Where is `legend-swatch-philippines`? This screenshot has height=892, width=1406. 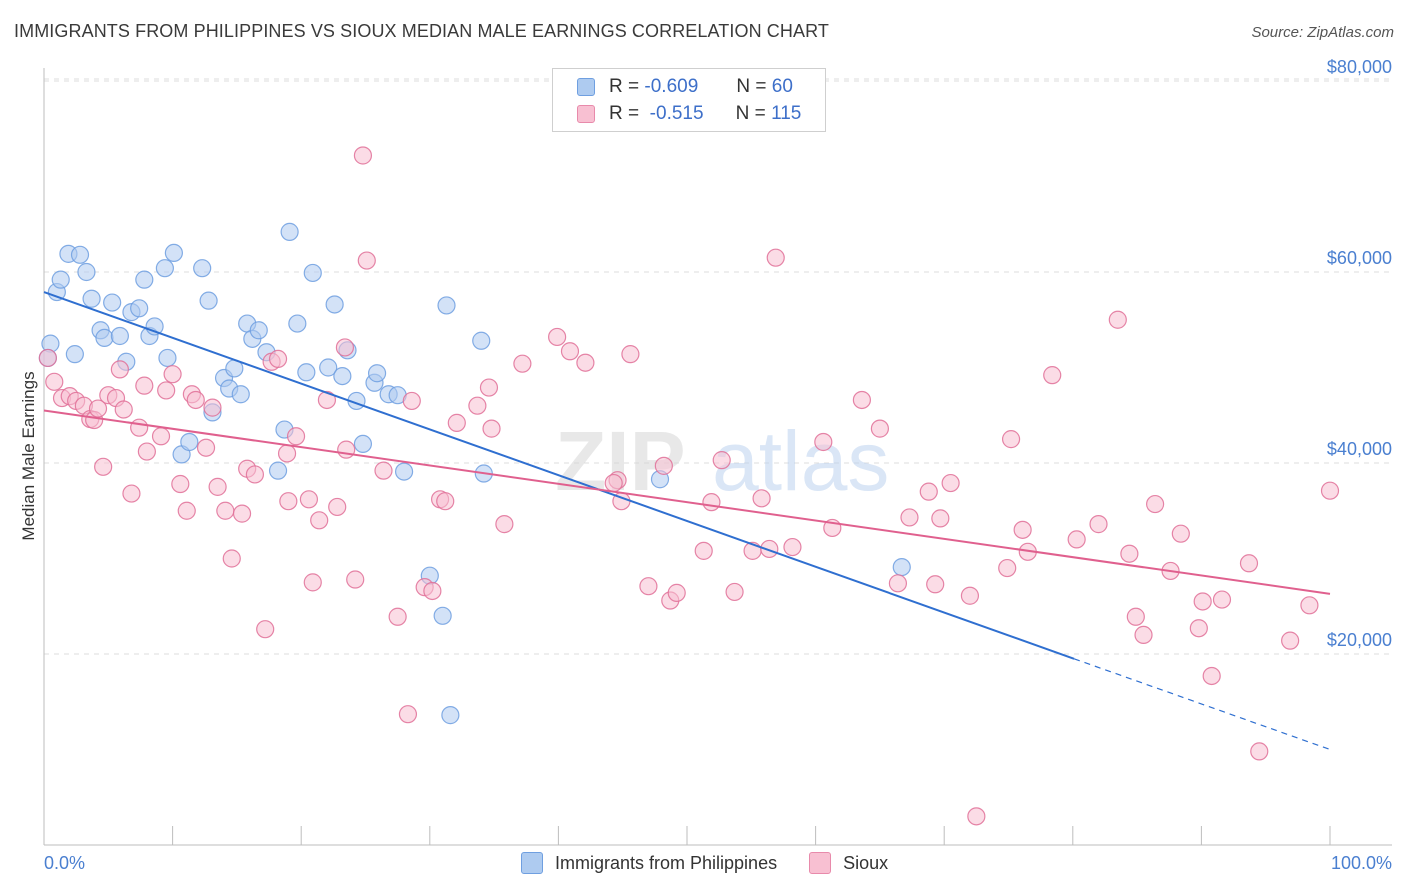
legend-swatch-philippines is located at coordinates (586, 87).